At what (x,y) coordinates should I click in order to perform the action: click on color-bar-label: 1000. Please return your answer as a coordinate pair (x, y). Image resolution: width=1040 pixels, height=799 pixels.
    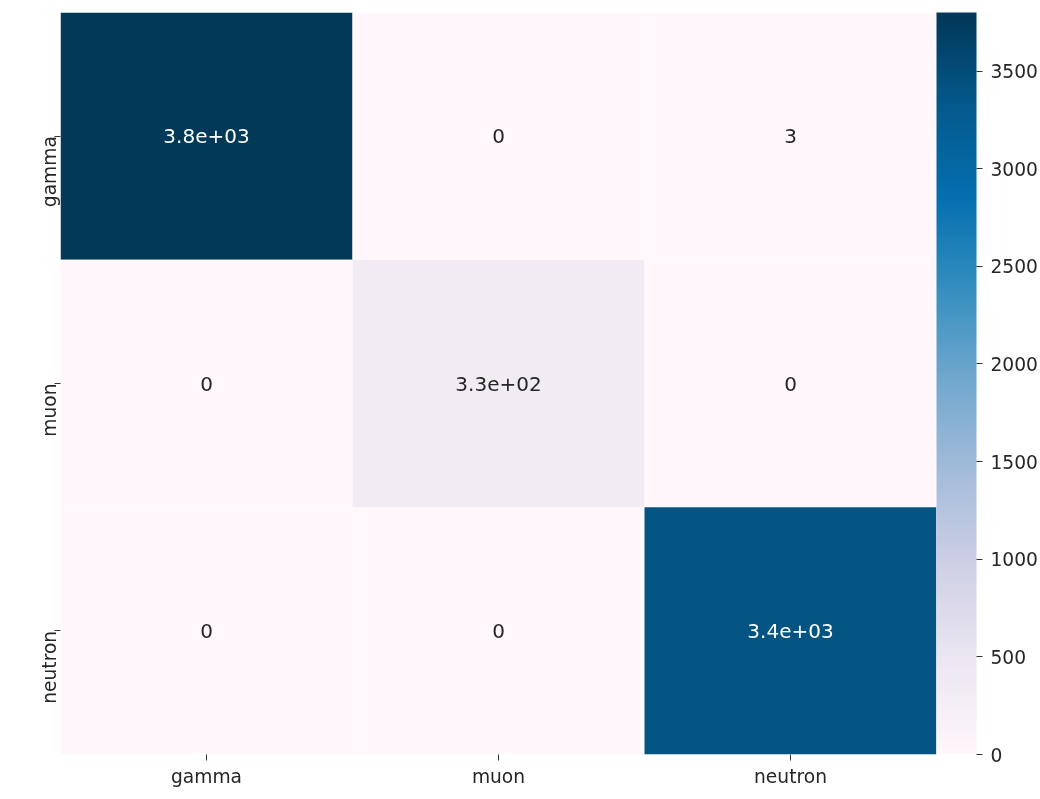
    Looking at the image, I should click on (1014, 560).